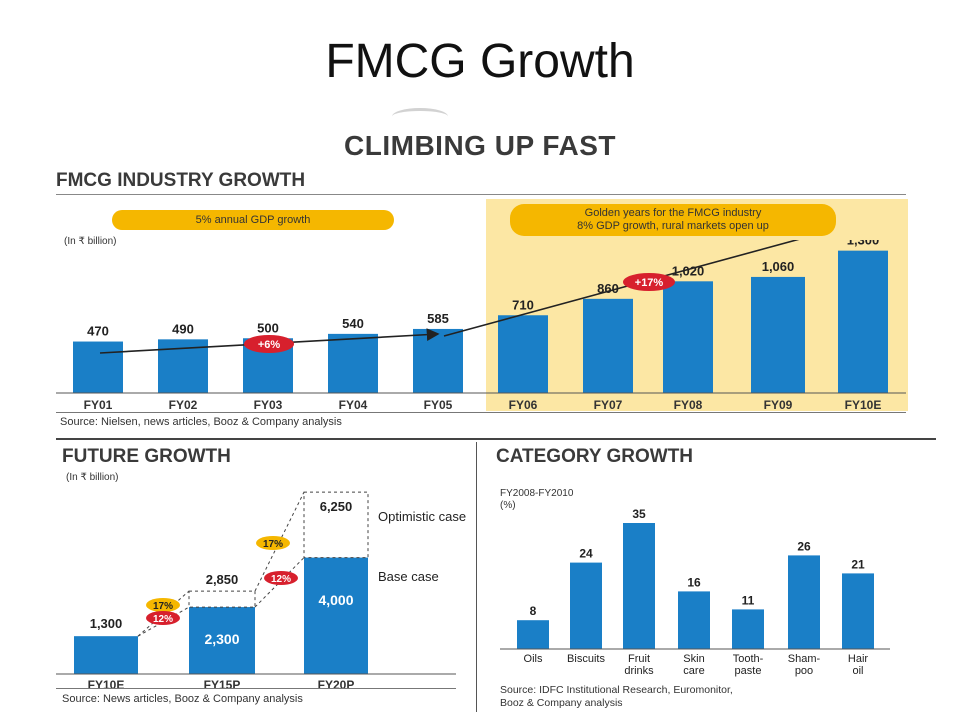 Image resolution: width=960 pixels, height=720 pixels. What do you see at coordinates (639, 671) in the screenshot?
I see `category-tick-2-line-1: drinks` at bounding box center [639, 671].